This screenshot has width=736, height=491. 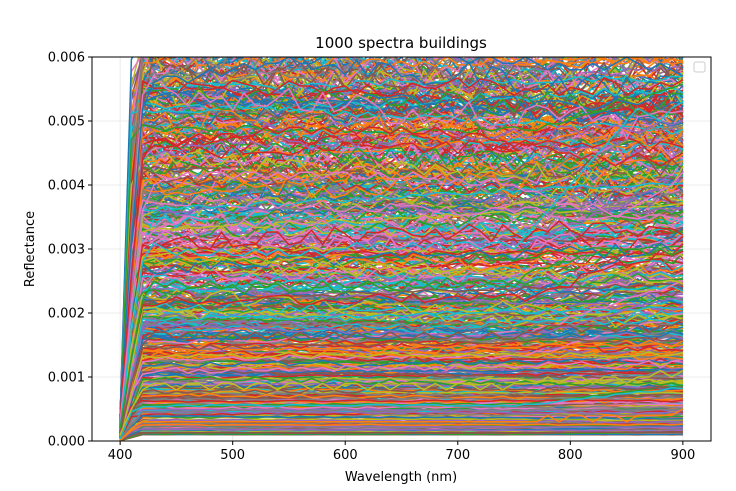 What do you see at coordinates (66, 442) in the screenshot?
I see `y-tick-label: 0.000` at bounding box center [66, 442].